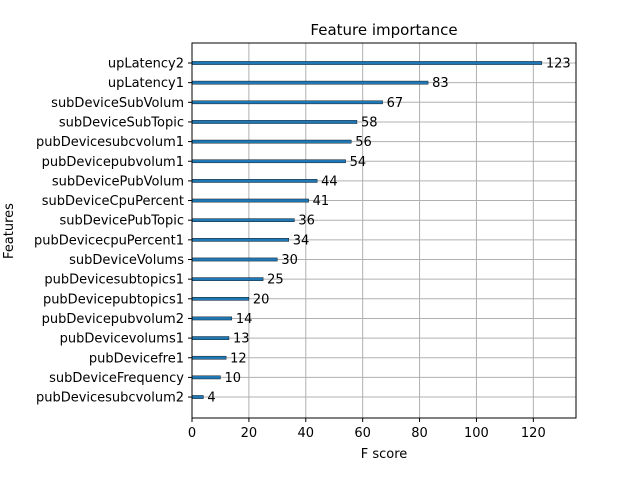  I want to click on bar-subDevicePubVolum, so click(254, 181).